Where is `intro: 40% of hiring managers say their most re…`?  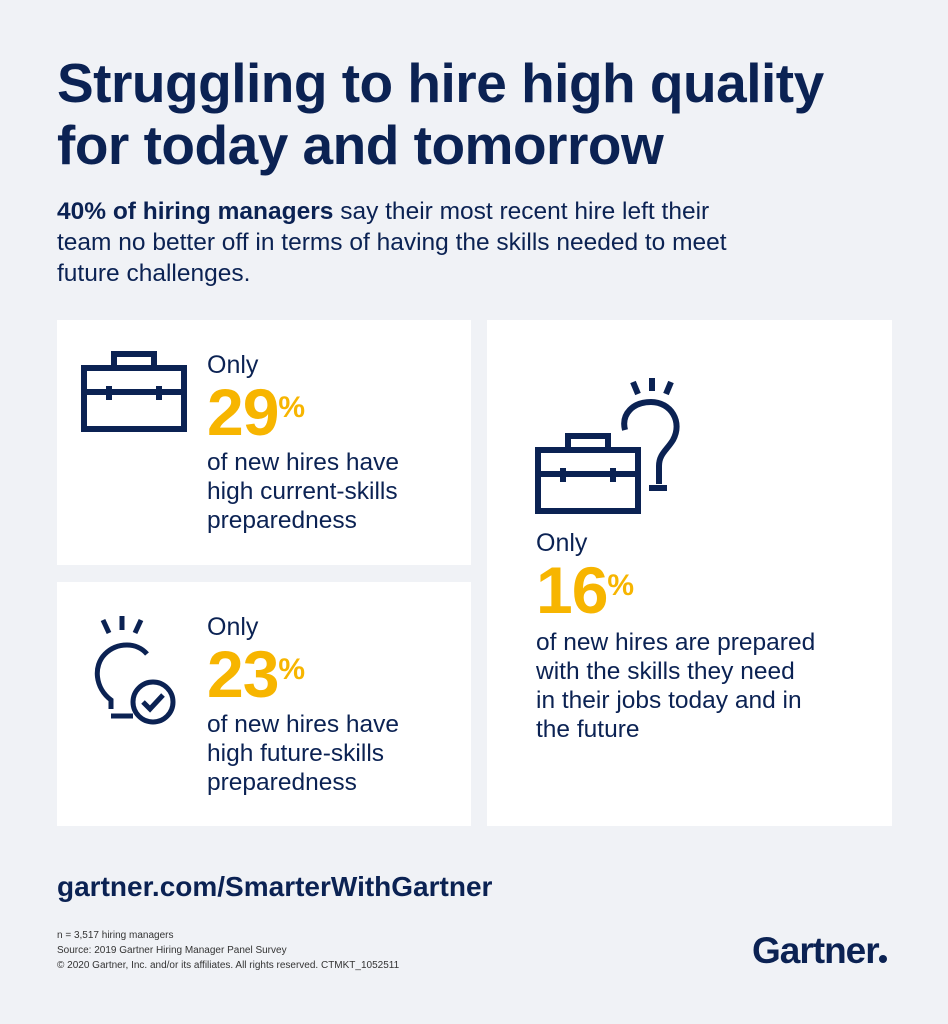 intro: 40% of hiring managers say their most re… is located at coordinates (392, 242).